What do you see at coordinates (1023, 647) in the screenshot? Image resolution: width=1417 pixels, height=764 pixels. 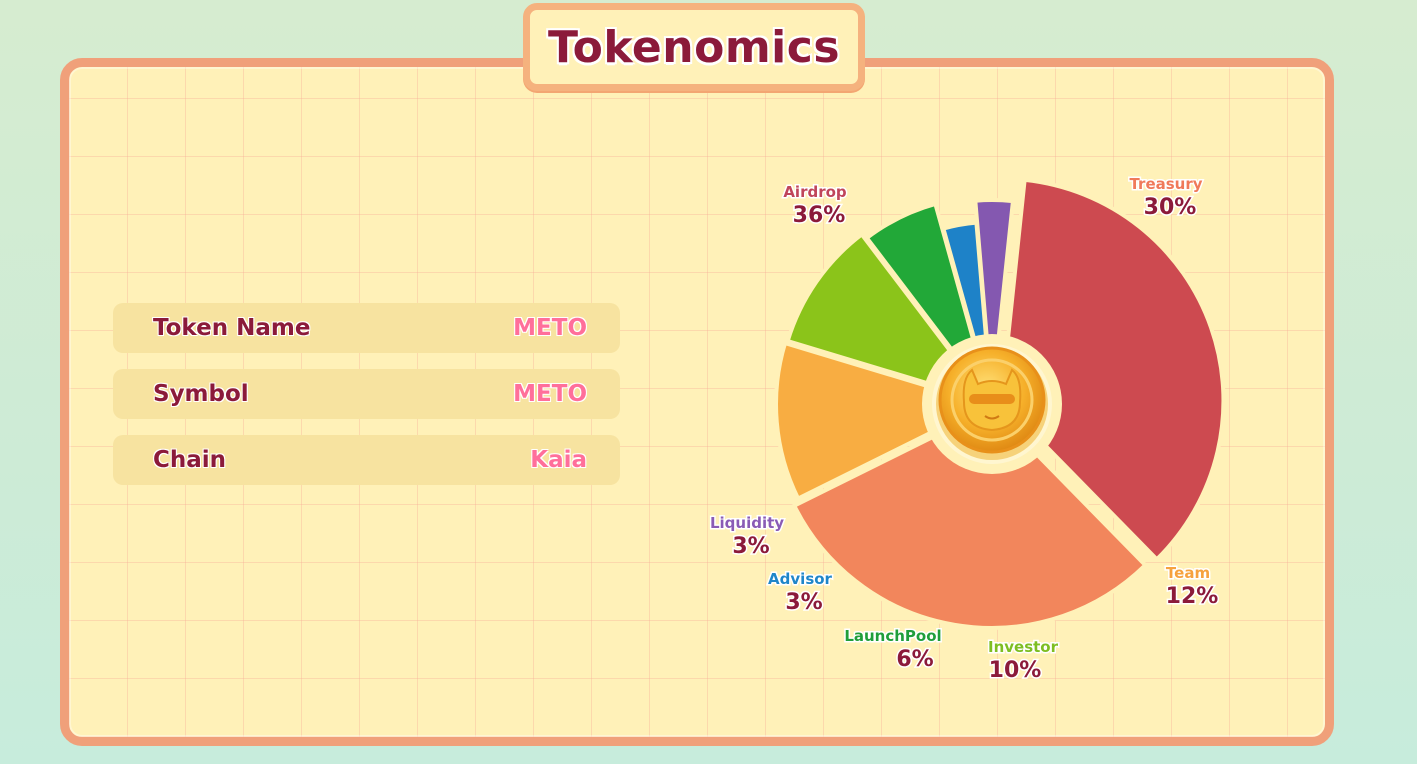 I see `slice-label-investor: Investor` at bounding box center [1023, 647].